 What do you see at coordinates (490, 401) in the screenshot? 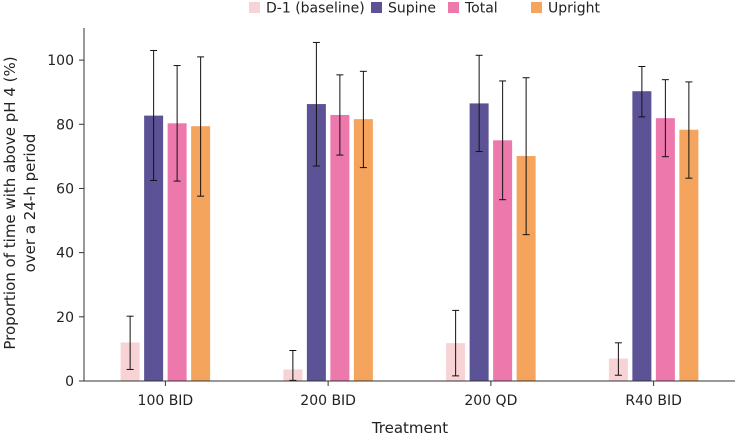
I see `x-tick-label-200-qd: 200 QD` at bounding box center [490, 401].